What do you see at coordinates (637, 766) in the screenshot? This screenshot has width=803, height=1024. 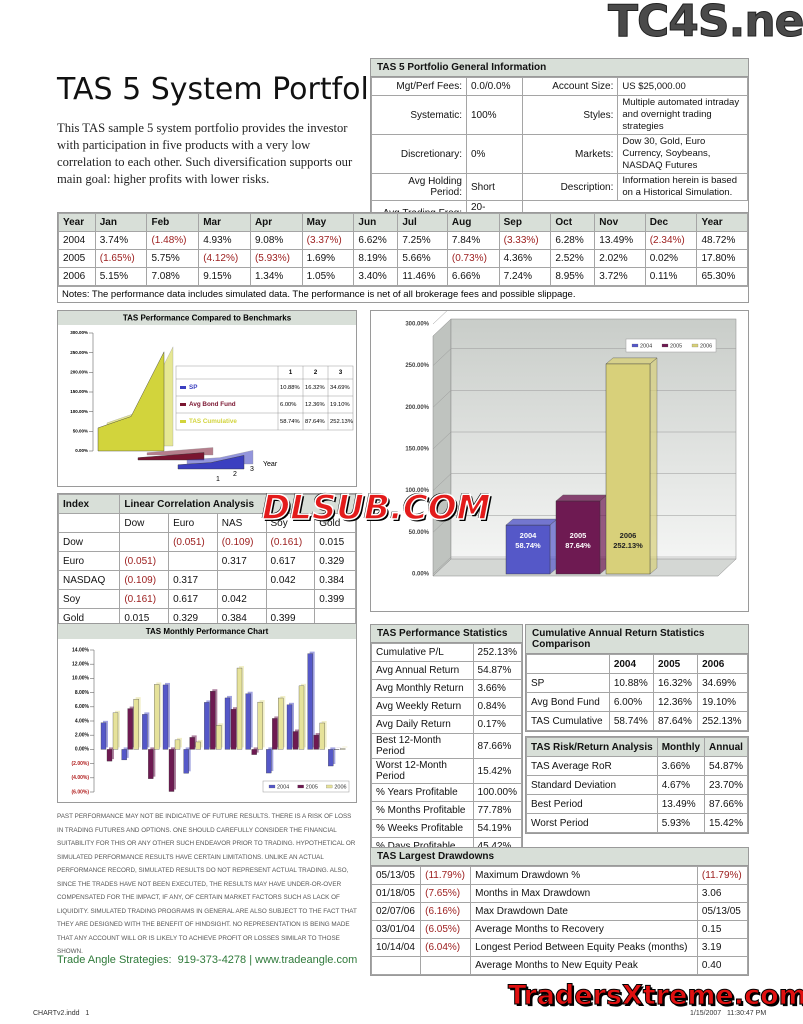 I see `table-row: TAS Average RoR 3.66% 54.87%` at bounding box center [637, 766].